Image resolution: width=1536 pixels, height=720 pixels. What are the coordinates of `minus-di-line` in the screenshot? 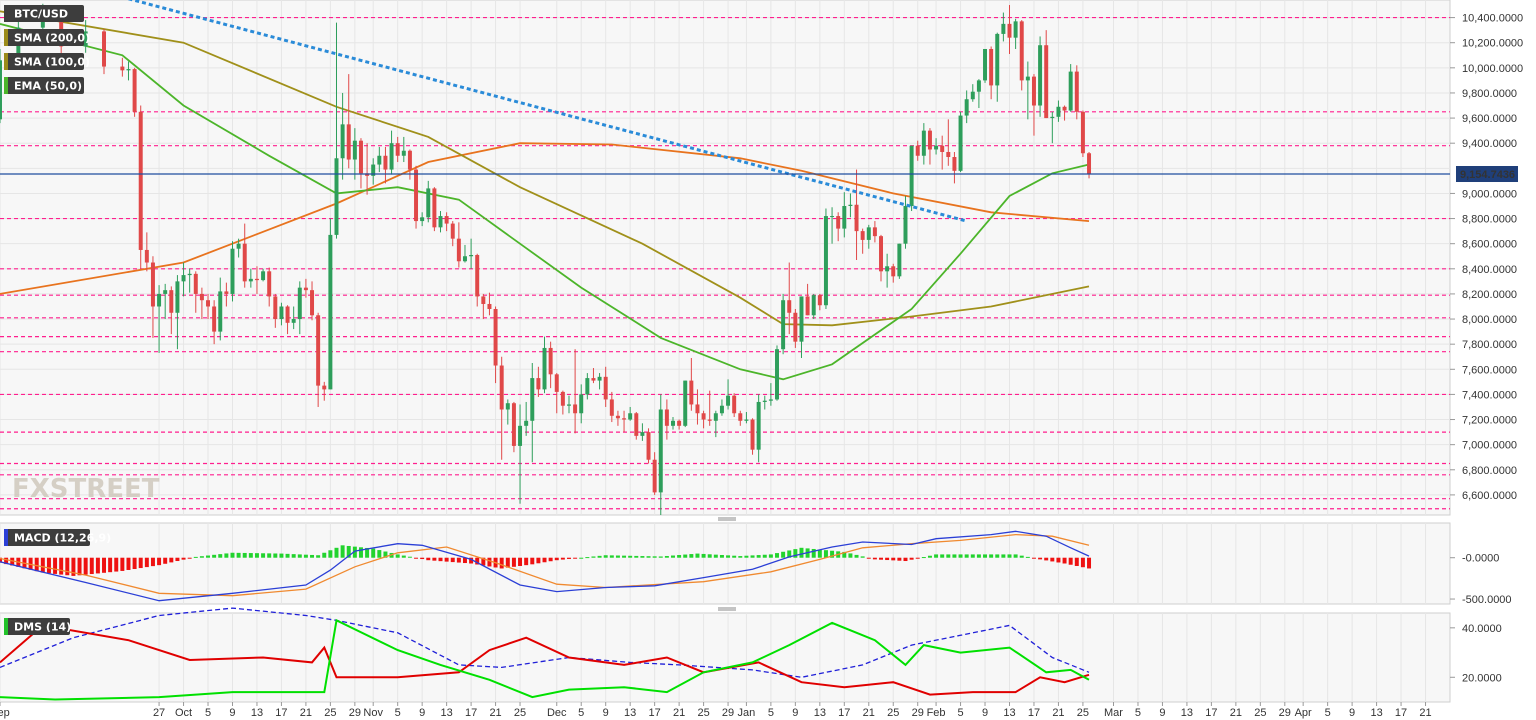 It's located at (545, 660).